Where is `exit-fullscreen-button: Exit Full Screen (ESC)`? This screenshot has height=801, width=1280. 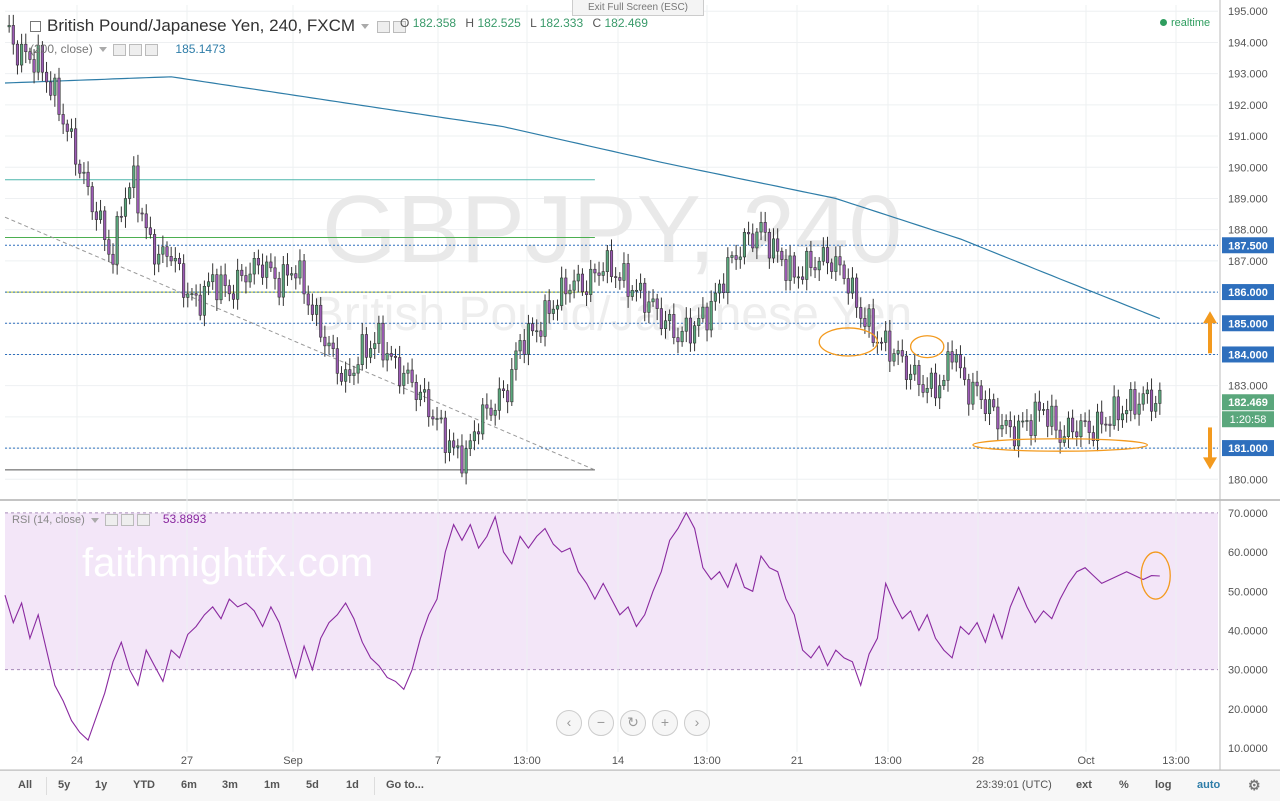 exit-fullscreen-button: Exit Full Screen (ESC) is located at coordinates (638, 8).